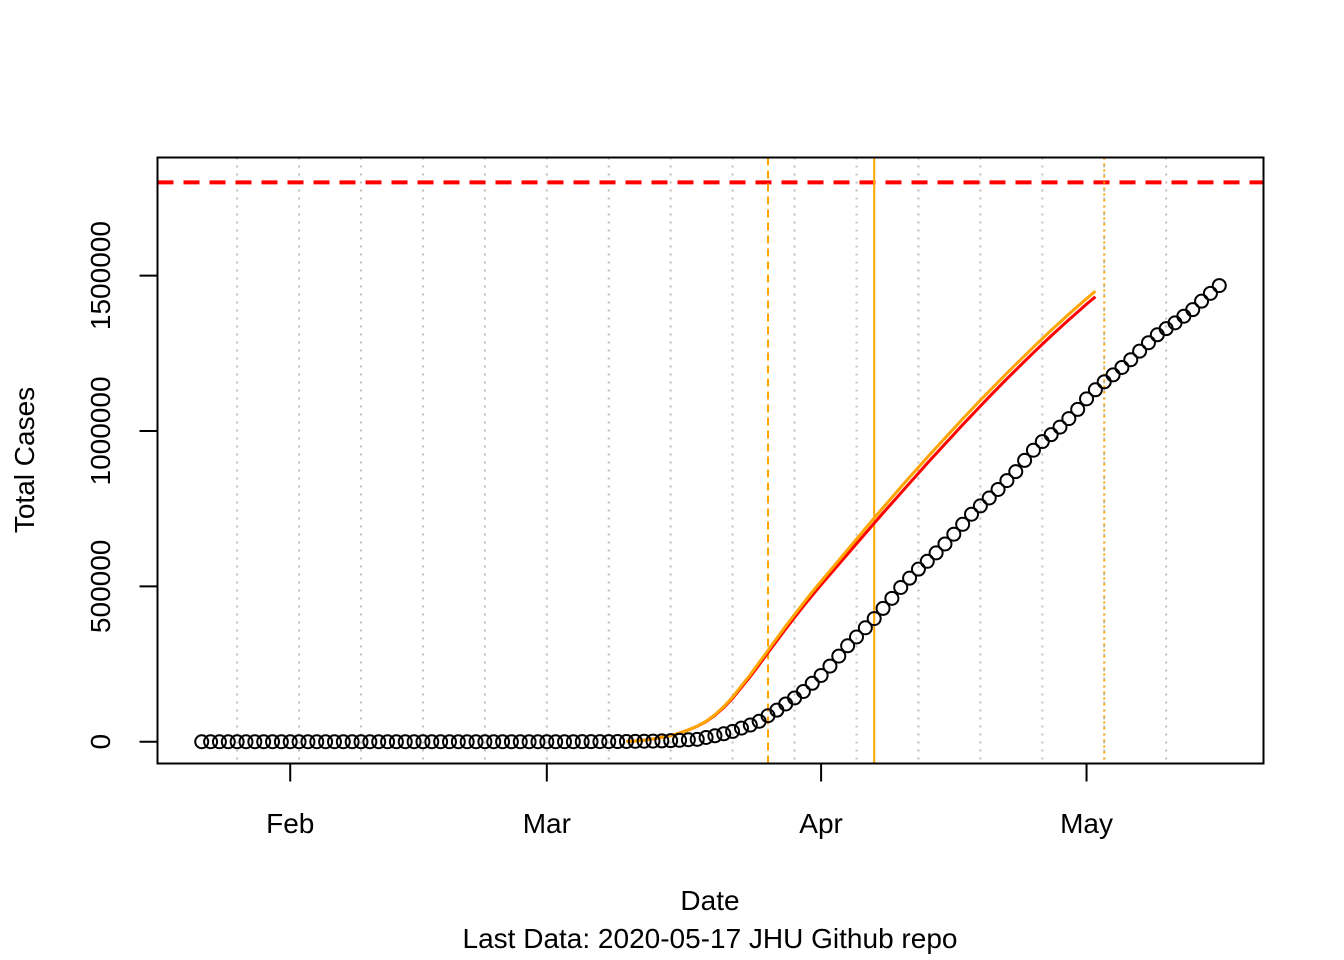 This screenshot has height=960, width=1344. What do you see at coordinates (547, 823) in the screenshot?
I see `x-tick-label: Mar` at bounding box center [547, 823].